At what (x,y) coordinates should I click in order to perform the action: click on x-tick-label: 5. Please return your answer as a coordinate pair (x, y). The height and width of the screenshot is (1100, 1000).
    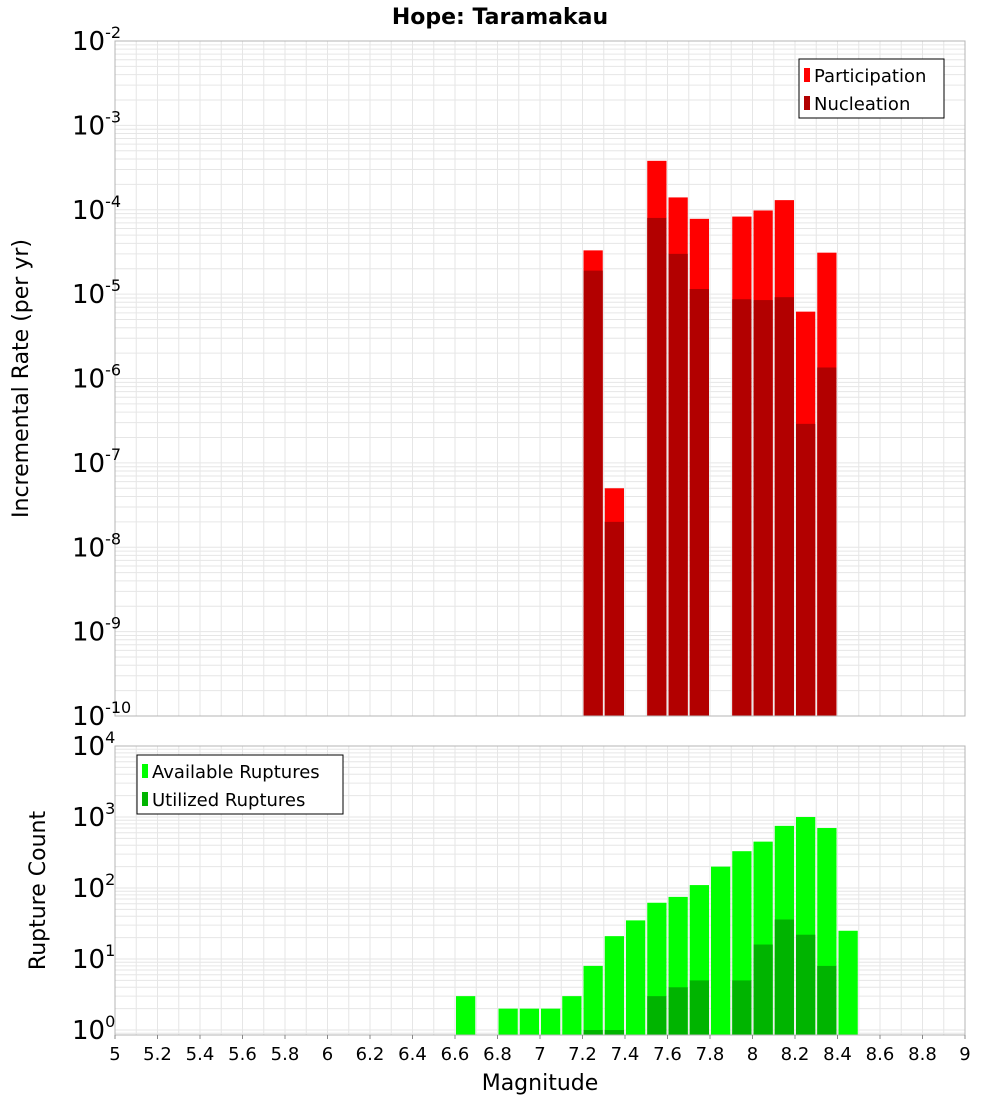
    Looking at the image, I should click on (114, 1054).